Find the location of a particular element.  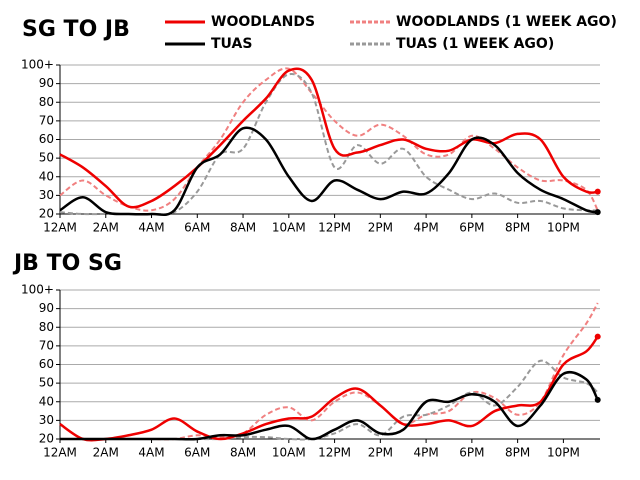

legend-label: WOODLANDS is located at coordinates (263, 22).